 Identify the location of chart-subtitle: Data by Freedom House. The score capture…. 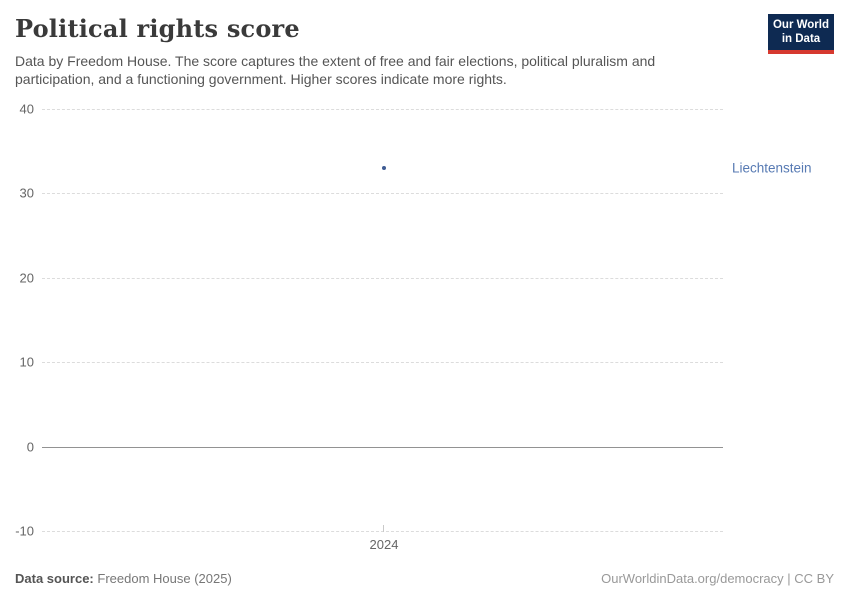
(335, 70).